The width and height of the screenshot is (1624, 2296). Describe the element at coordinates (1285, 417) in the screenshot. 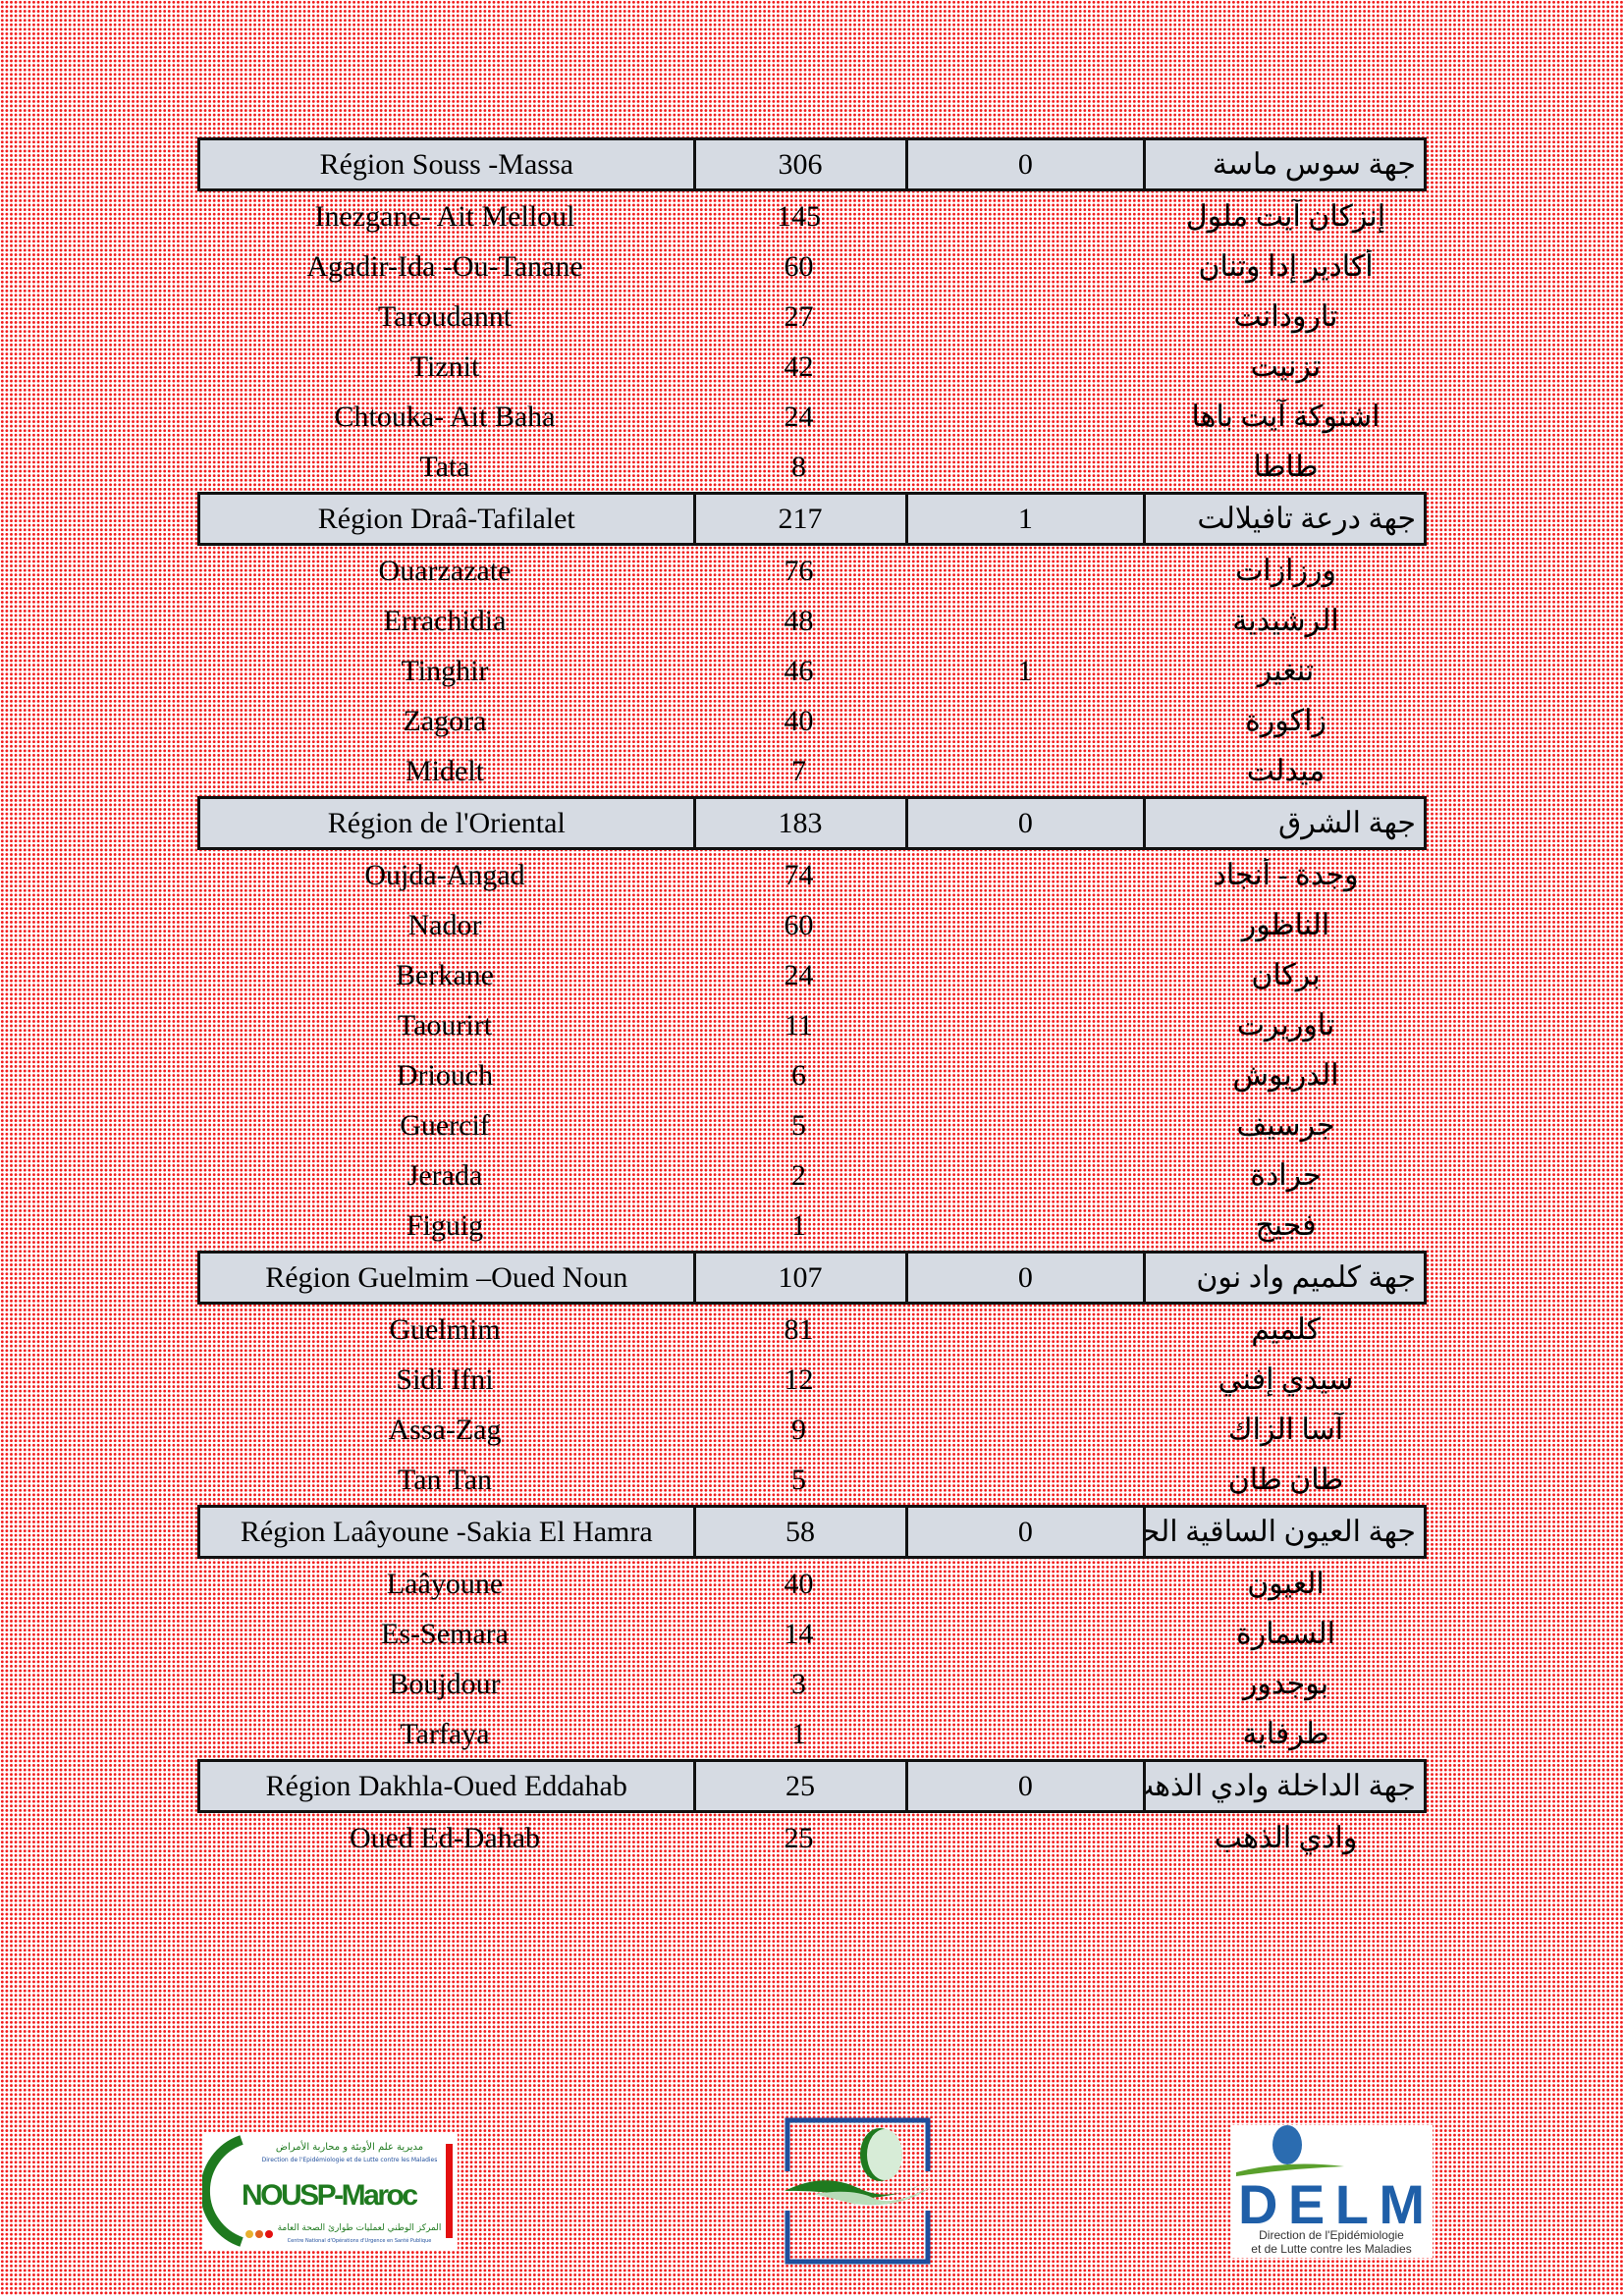

I see `district-name-ar: اشتوكة آيت باها` at that location.